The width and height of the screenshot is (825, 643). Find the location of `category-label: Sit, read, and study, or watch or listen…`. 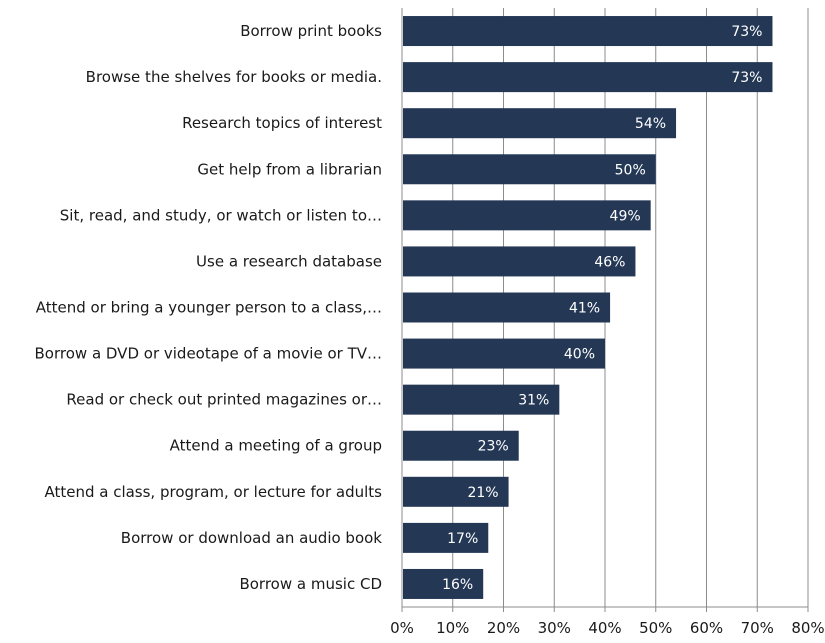

category-label: Sit, read, and study, or watch or listen… is located at coordinates (221, 215).